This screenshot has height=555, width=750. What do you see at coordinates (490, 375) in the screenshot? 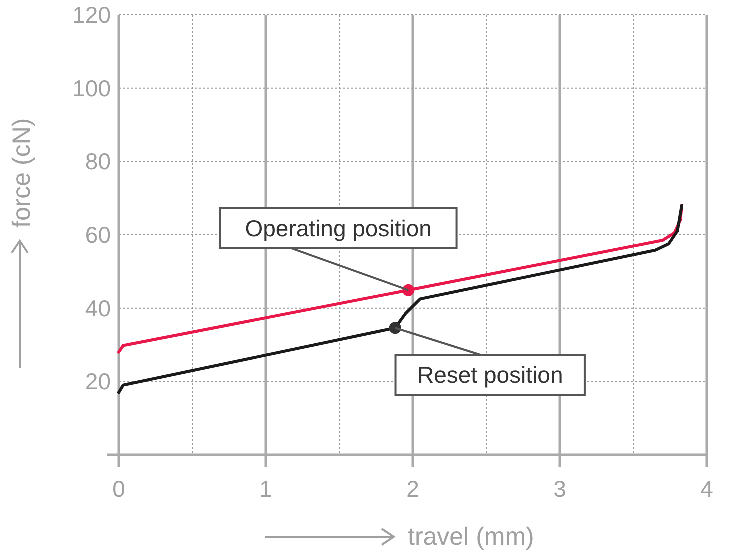
I see `annotation: Reset position` at bounding box center [490, 375].